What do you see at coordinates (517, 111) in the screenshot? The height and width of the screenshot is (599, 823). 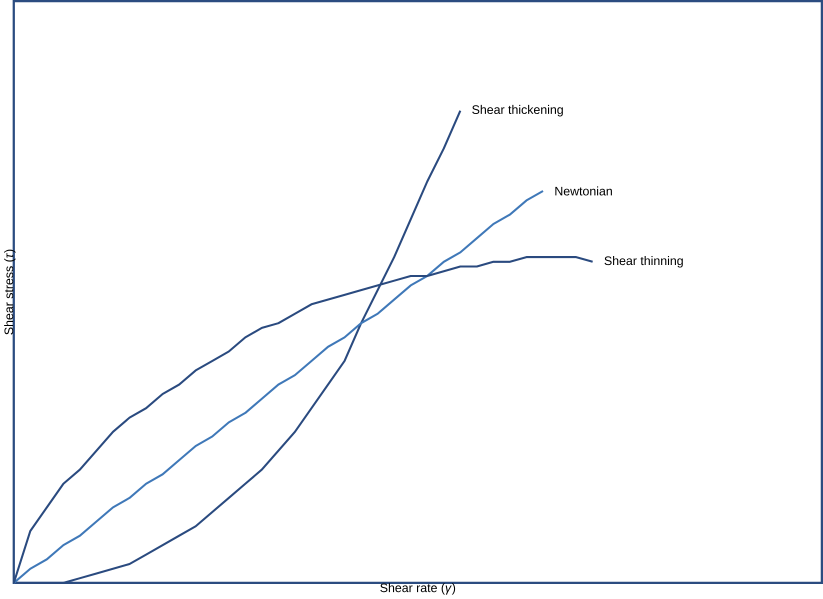 I see `series-label: Shear thickening` at bounding box center [517, 111].